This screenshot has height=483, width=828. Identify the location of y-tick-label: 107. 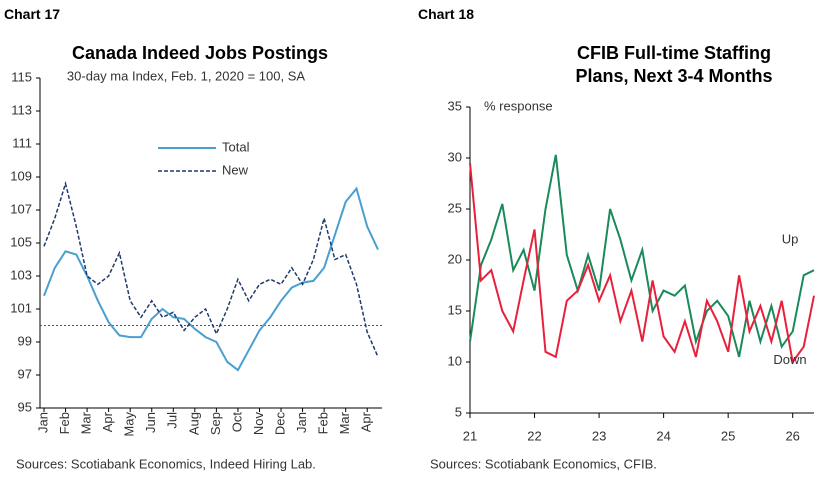
(21, 208).